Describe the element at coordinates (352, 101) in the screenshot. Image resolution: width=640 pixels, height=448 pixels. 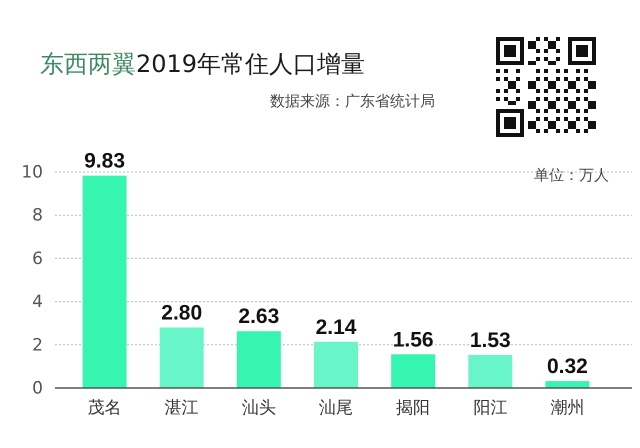
I see `source-note: 数据来源：广东省统计局` at that location.